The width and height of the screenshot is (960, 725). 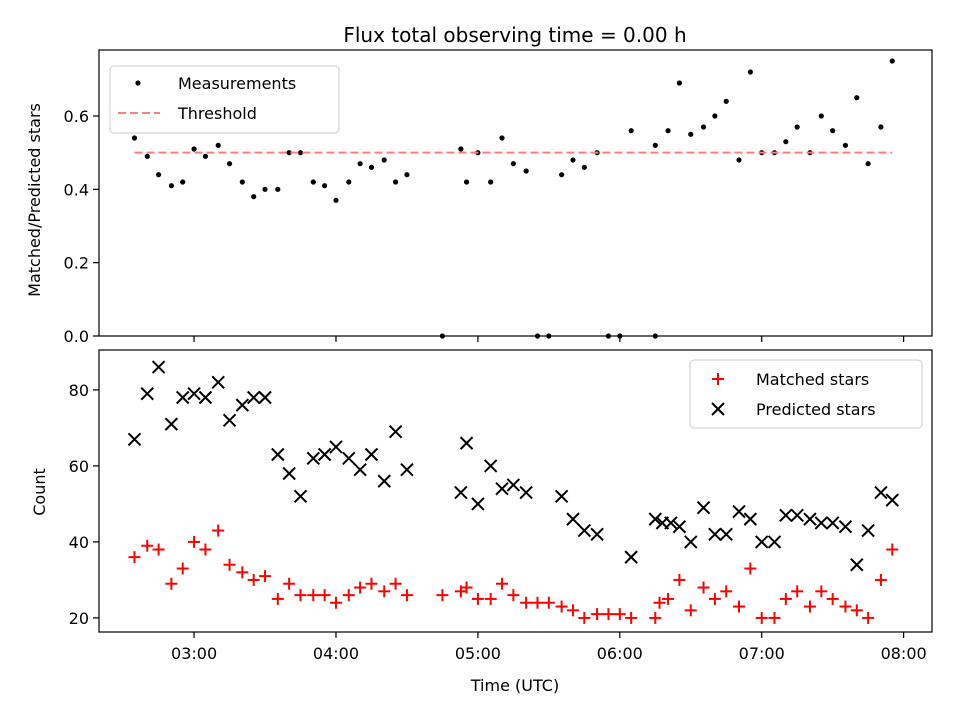 What do you see at coordinates (138, 83) in the screenshot?
I see `legend-measurements-marker` at bounding box center [138, 83].